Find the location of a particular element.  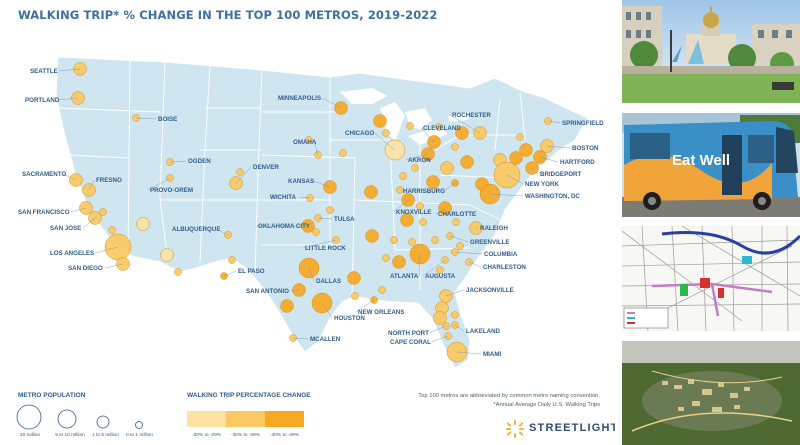

metro-label-san-diego: SAN DIEGO is located at coordinates (85, 268).